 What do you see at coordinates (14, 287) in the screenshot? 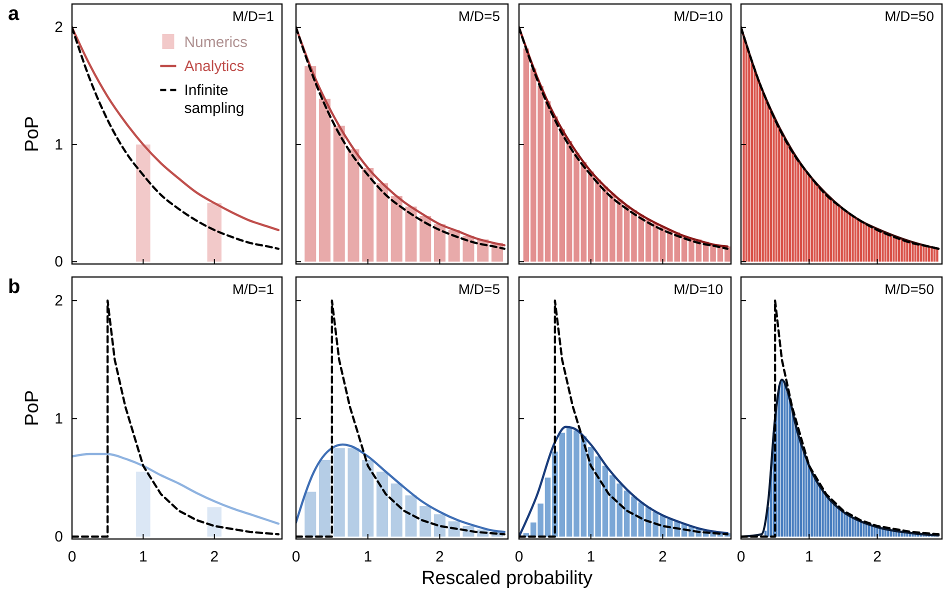
I see `text: b` at bounding box center [14, 287].